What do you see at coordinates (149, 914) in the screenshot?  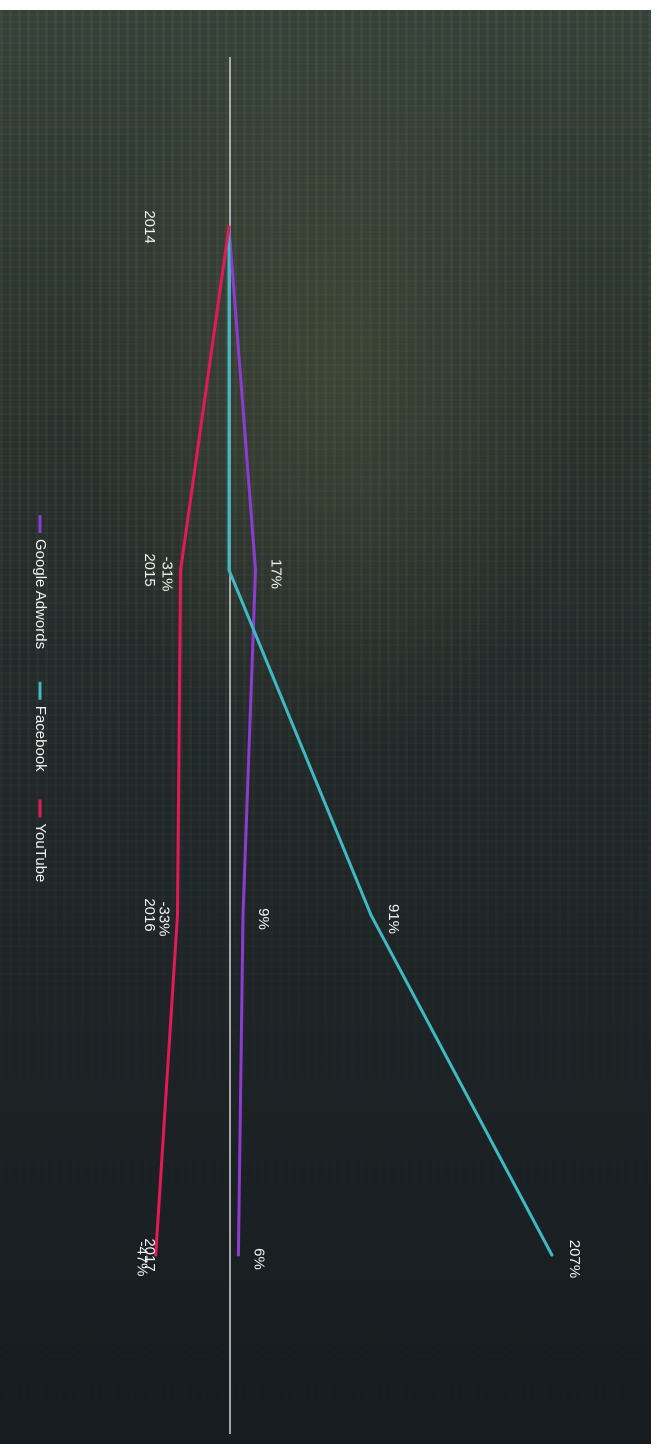 I see `x-tick-label-2016: 2016` at bounding box center [149, 914].